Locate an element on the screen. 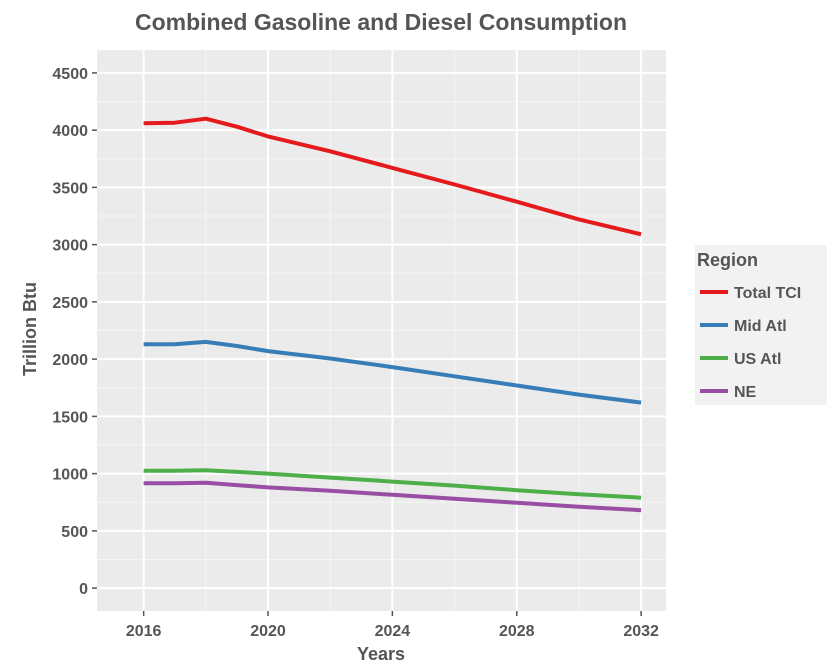 The image size is (831, 664). legend-label-mid-atl: Mid Atl is located at coordinates (760, 326).